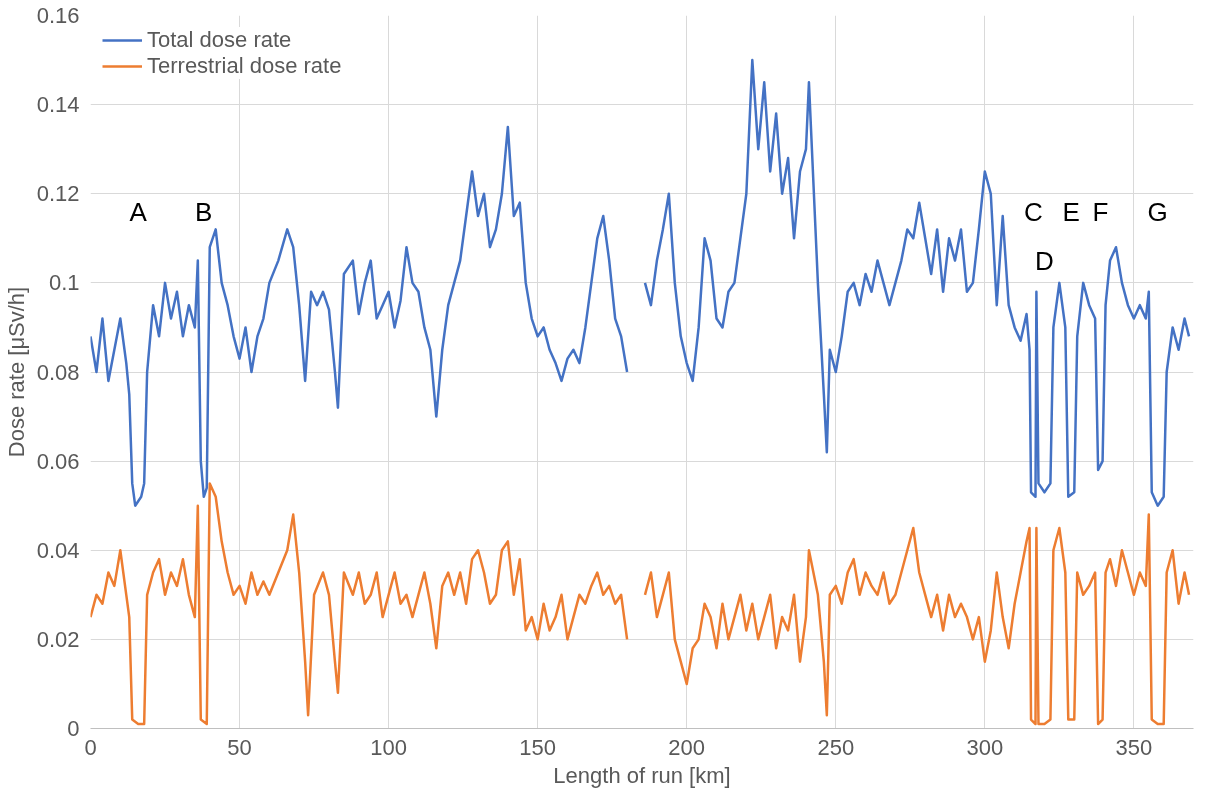 This screenshot has height=795, width=1211. I want to click on legend-label: Total dose rate, so click(219, 40).